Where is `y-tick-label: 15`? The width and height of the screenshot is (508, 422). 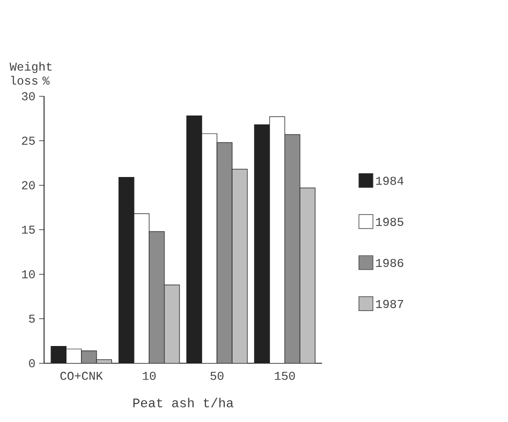 y-tick-label: 15 is located at coordinates (28, 230).